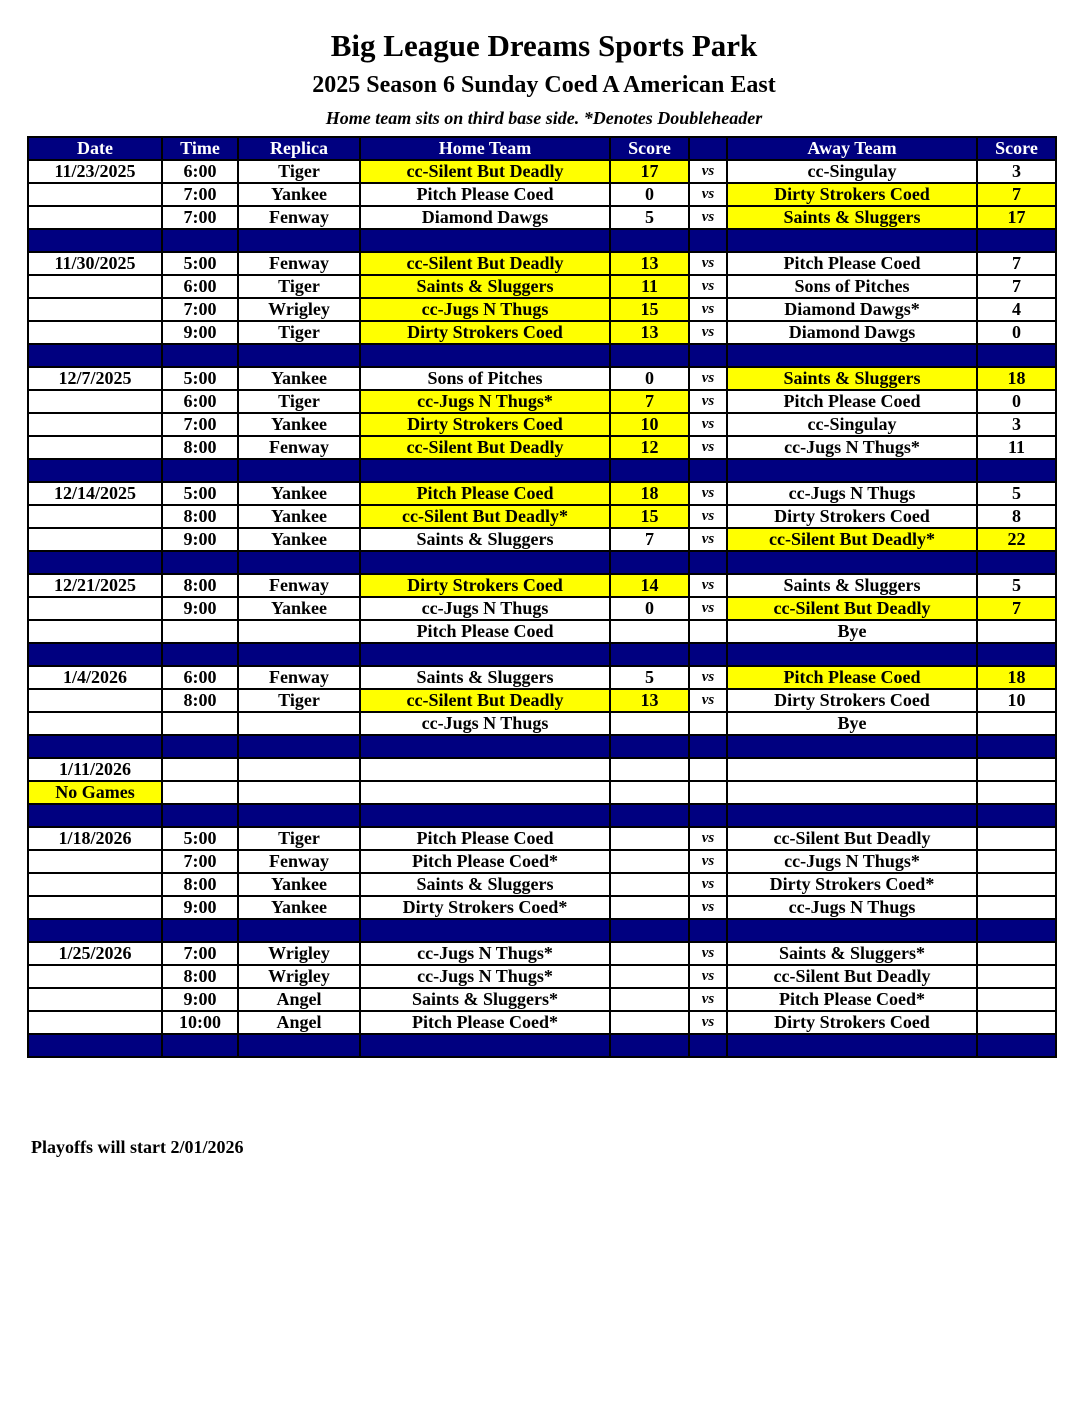 This screenshot has width=1088, height=1408. I want to click on away-score-cell: 8, so click(1016, 516).